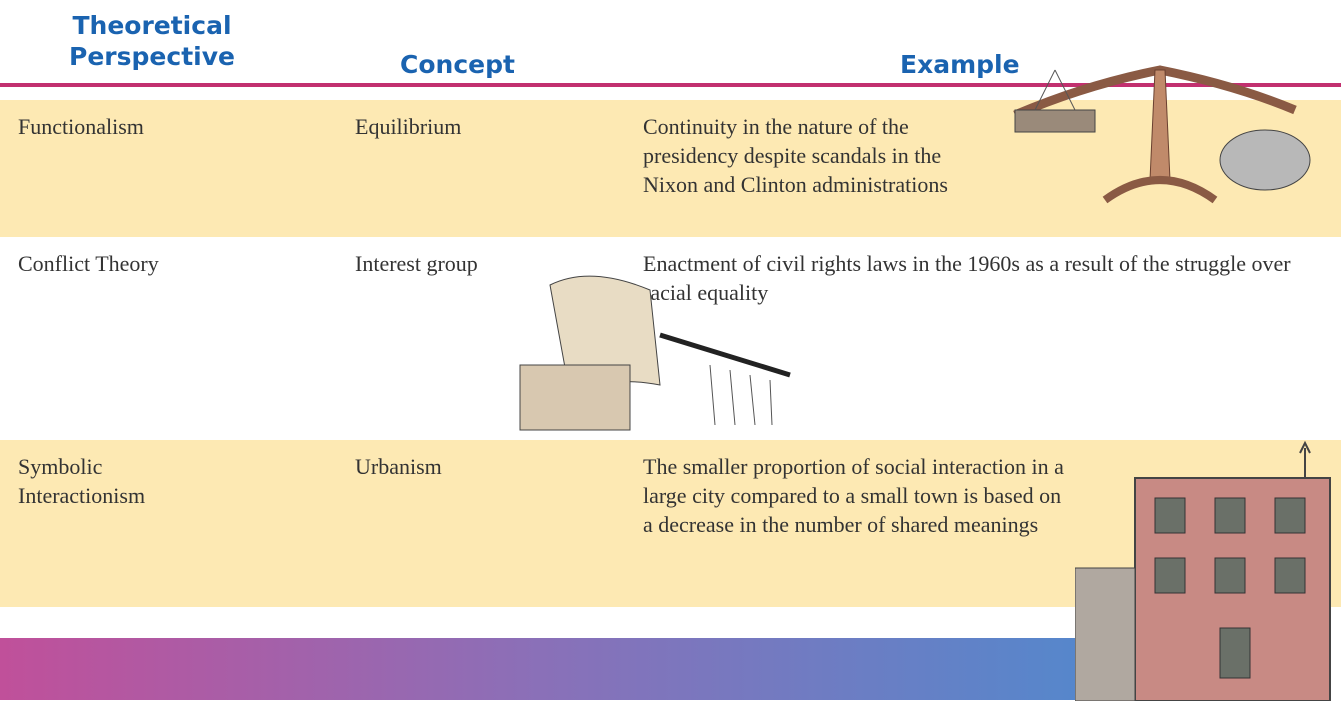 This screenshot has width=1341, height=701. Describe the element at coordinates (81, 126) in the screenshot. I see `cell: Functionalism` at that location.